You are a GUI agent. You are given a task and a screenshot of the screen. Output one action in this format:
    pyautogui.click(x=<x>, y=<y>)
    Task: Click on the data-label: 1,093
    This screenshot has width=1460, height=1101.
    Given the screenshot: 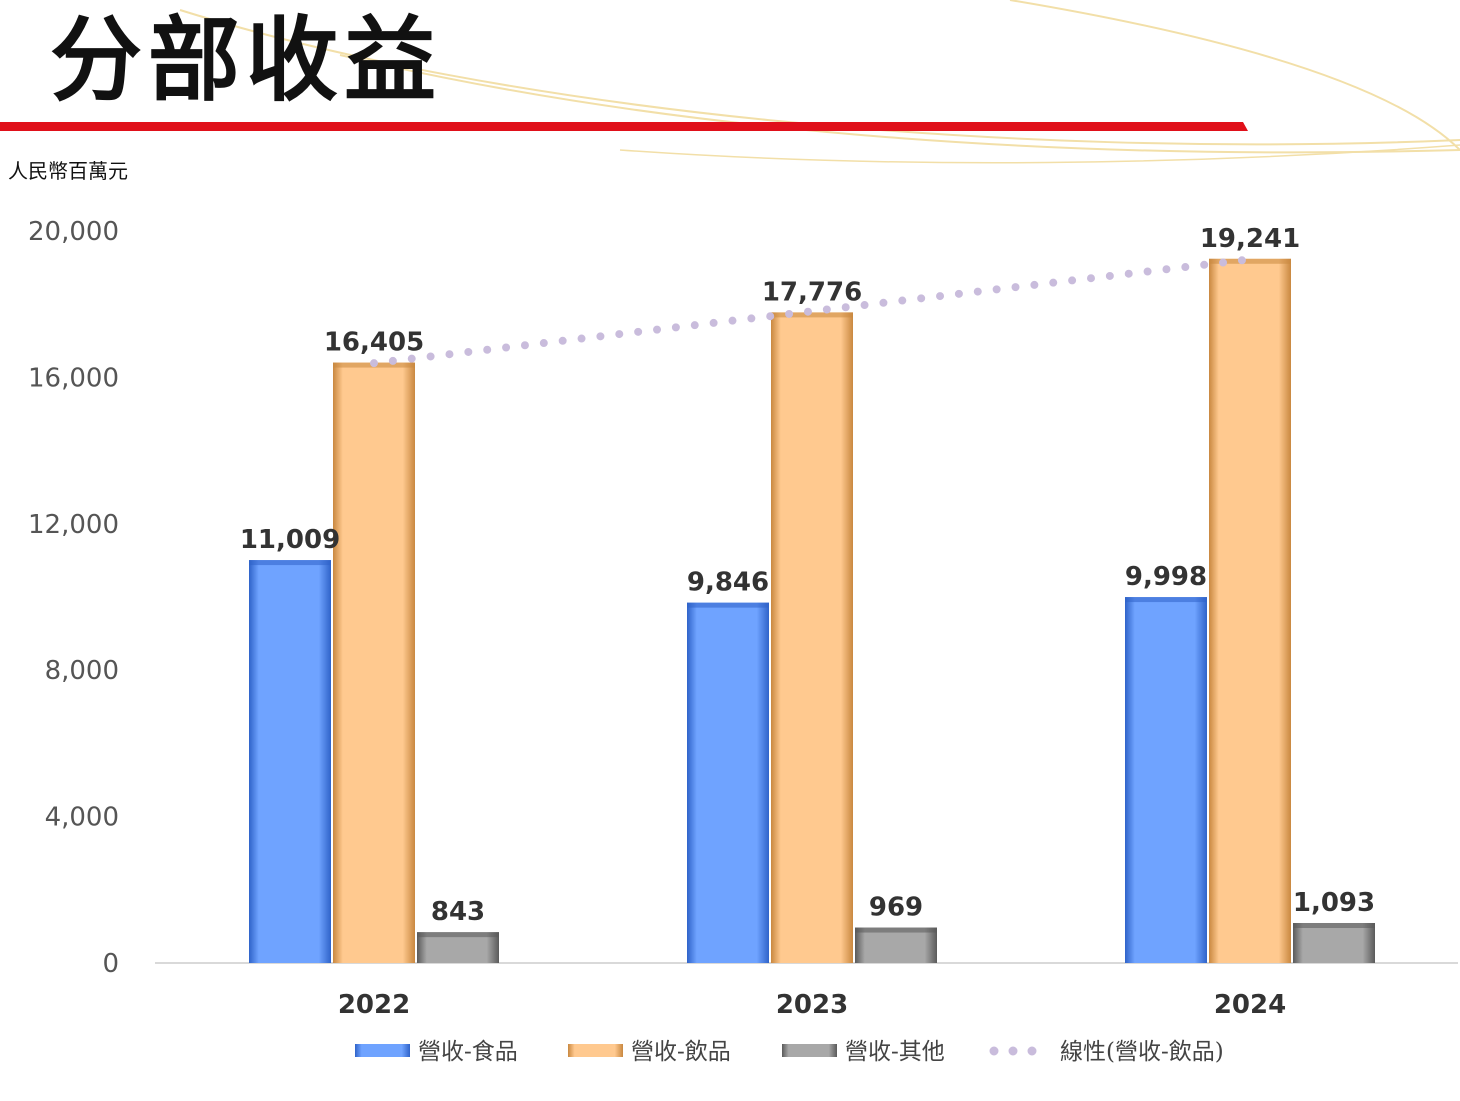 What is the action you would take?
    pyautogui.click(x=1334, y=903)
    